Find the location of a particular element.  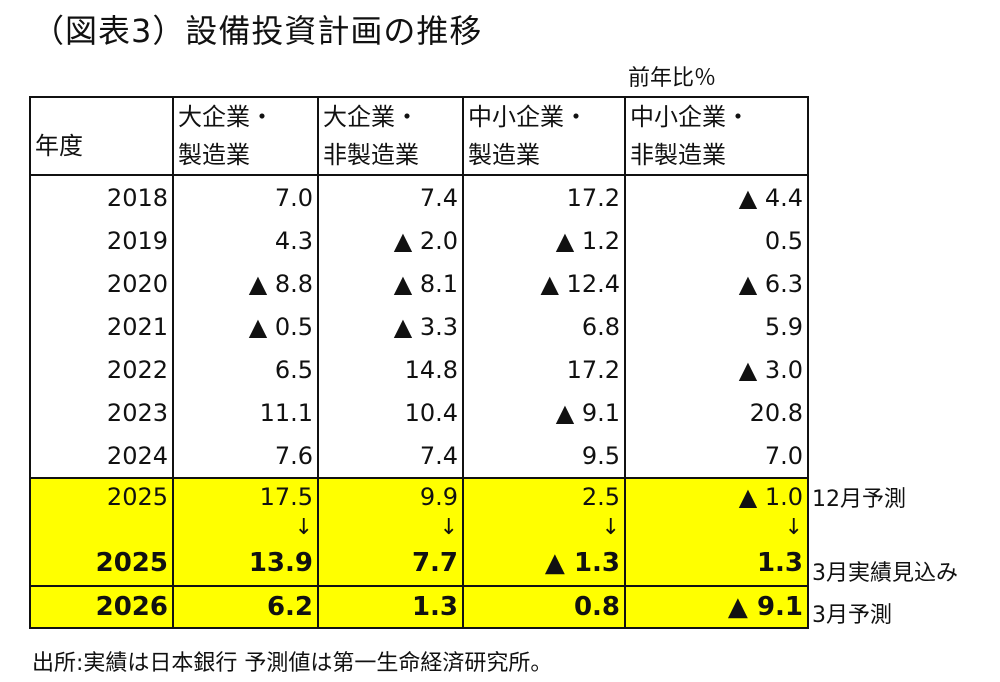

value-cell: ▲ 4.4 is located at coordinates (716, 197).